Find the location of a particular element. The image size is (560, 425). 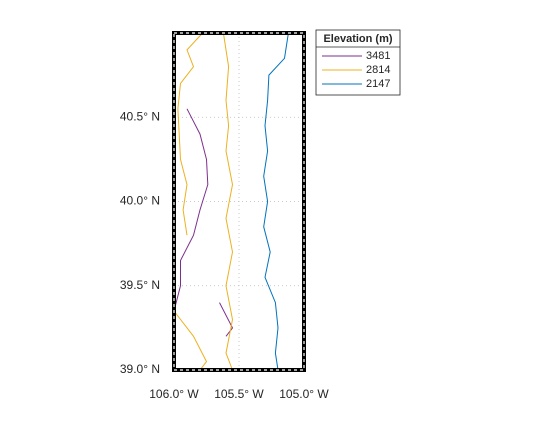

legend-label: 2814 is located at coordinates (378, 70).